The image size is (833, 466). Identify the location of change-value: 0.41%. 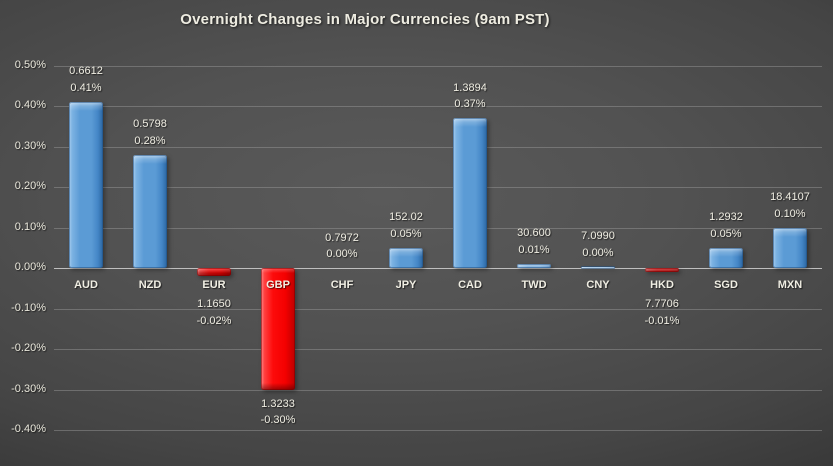
(86, 87).